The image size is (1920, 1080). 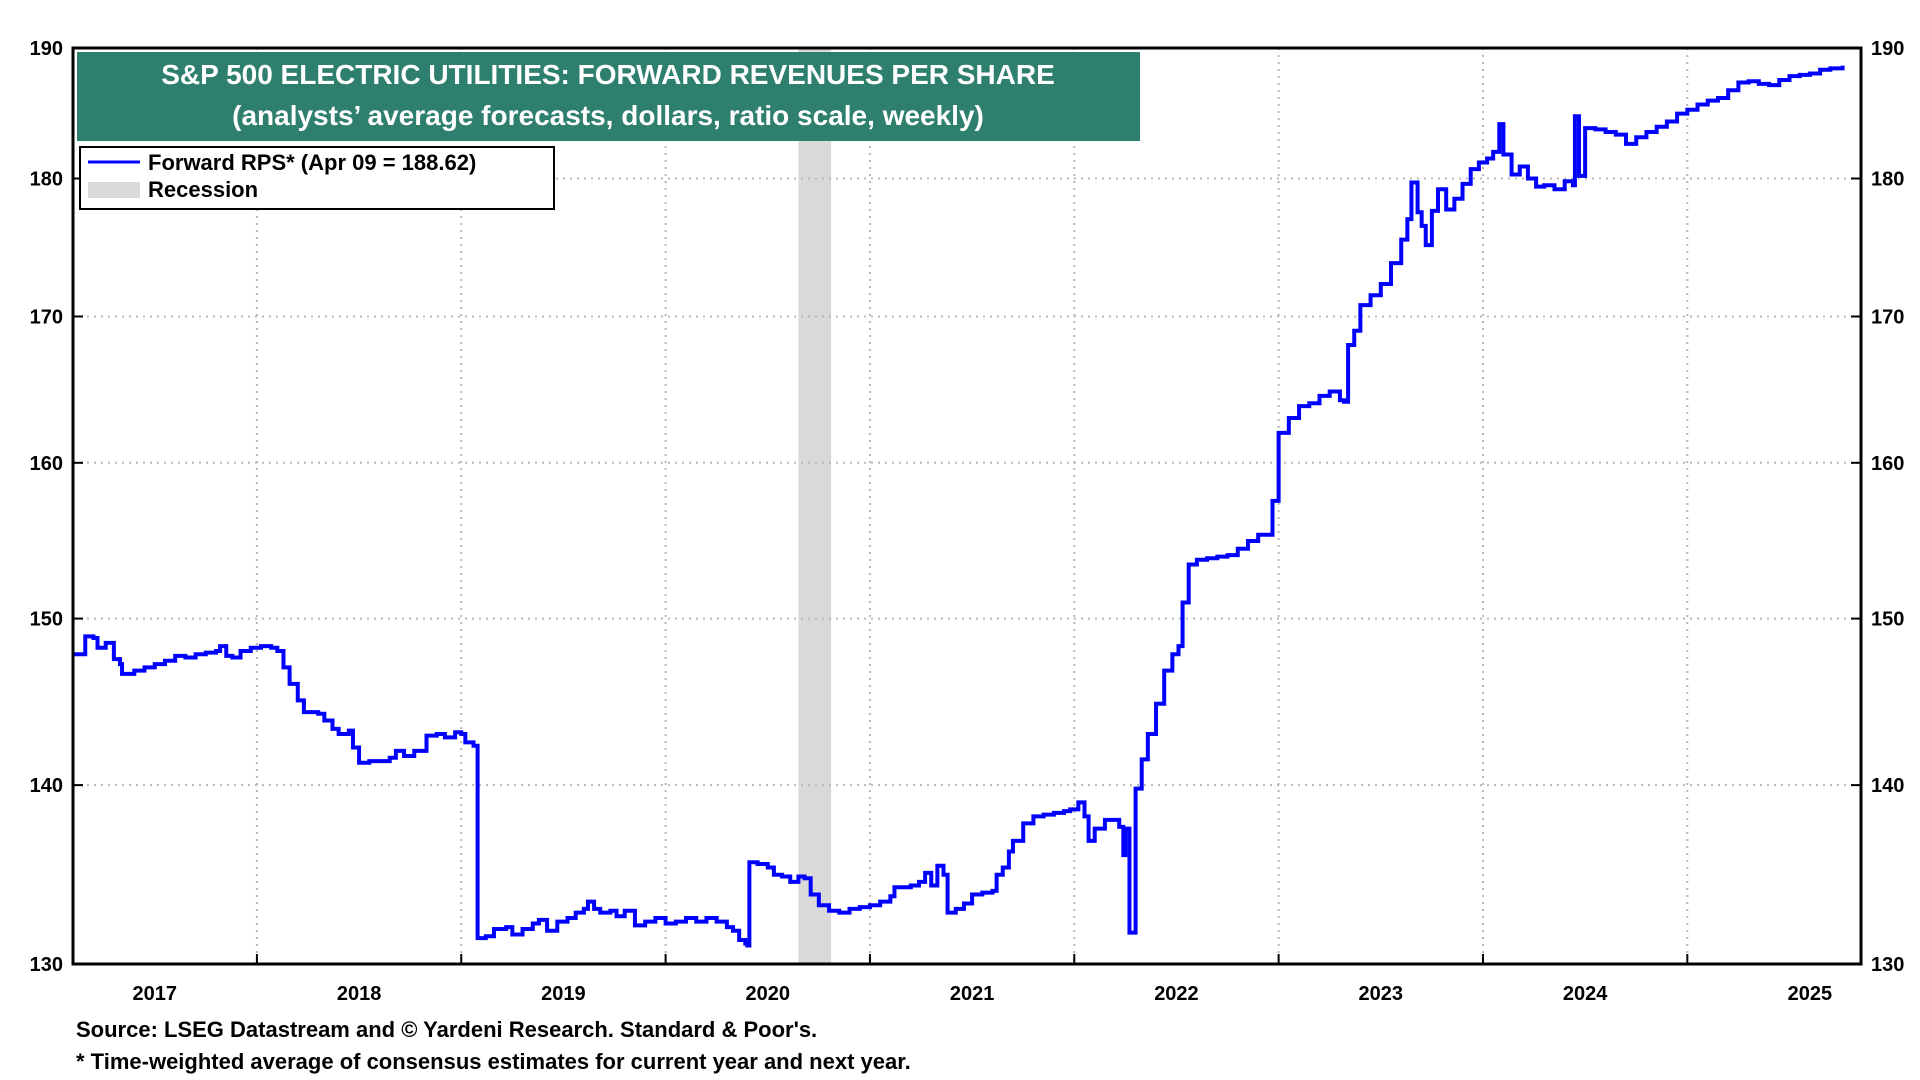 What do you see at coordinates (1381, 994) in the screenshot?
I see `x-tick-label-2023: 2023` at bounding box center [1381, 994].